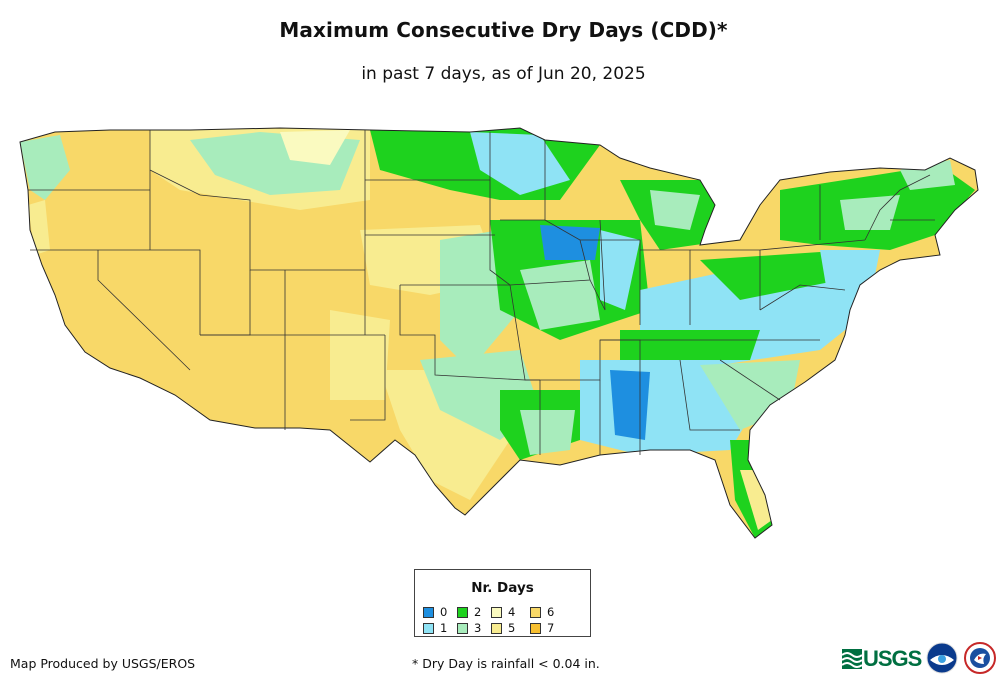  What do you see at coordinates (503, 612) in the screenshot?
I see `legend-item-4: 4` at bounding box center [503, 612].